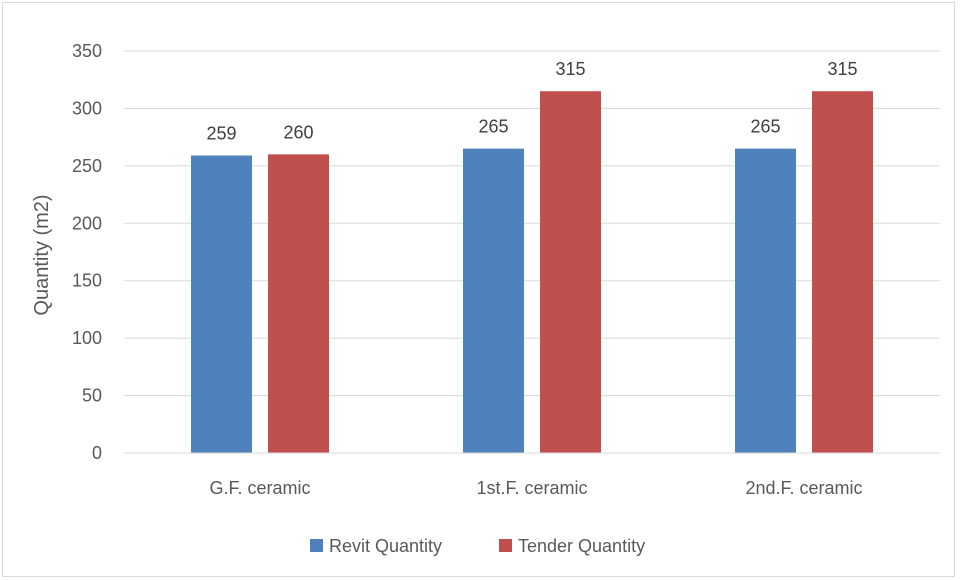  What do you see at coordinates (221, 134) in the screenshot?
I see `data-label: 259` at bounding box center [221, 134].